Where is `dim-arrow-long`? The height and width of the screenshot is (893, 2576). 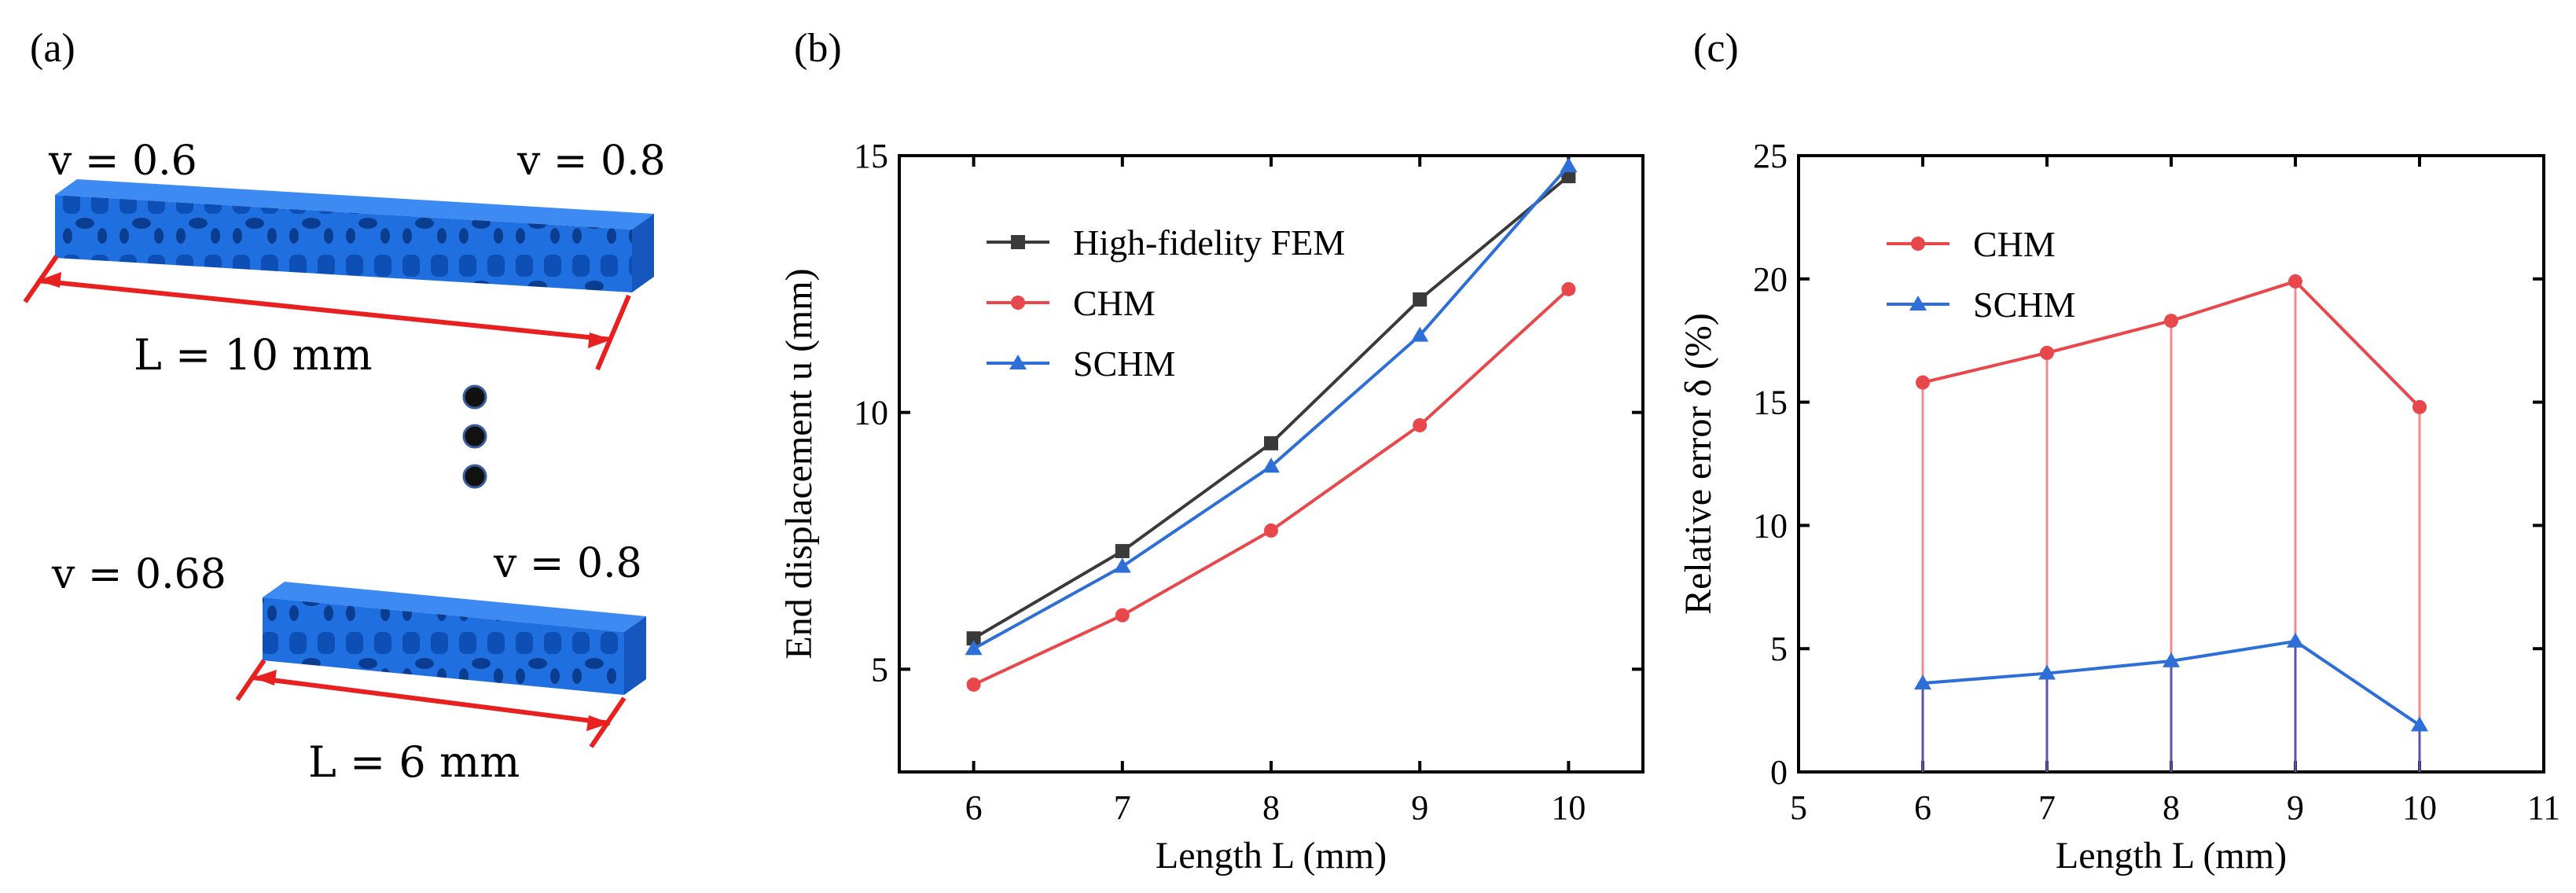
dim-arrow-long is located at coordinates (327, 313).